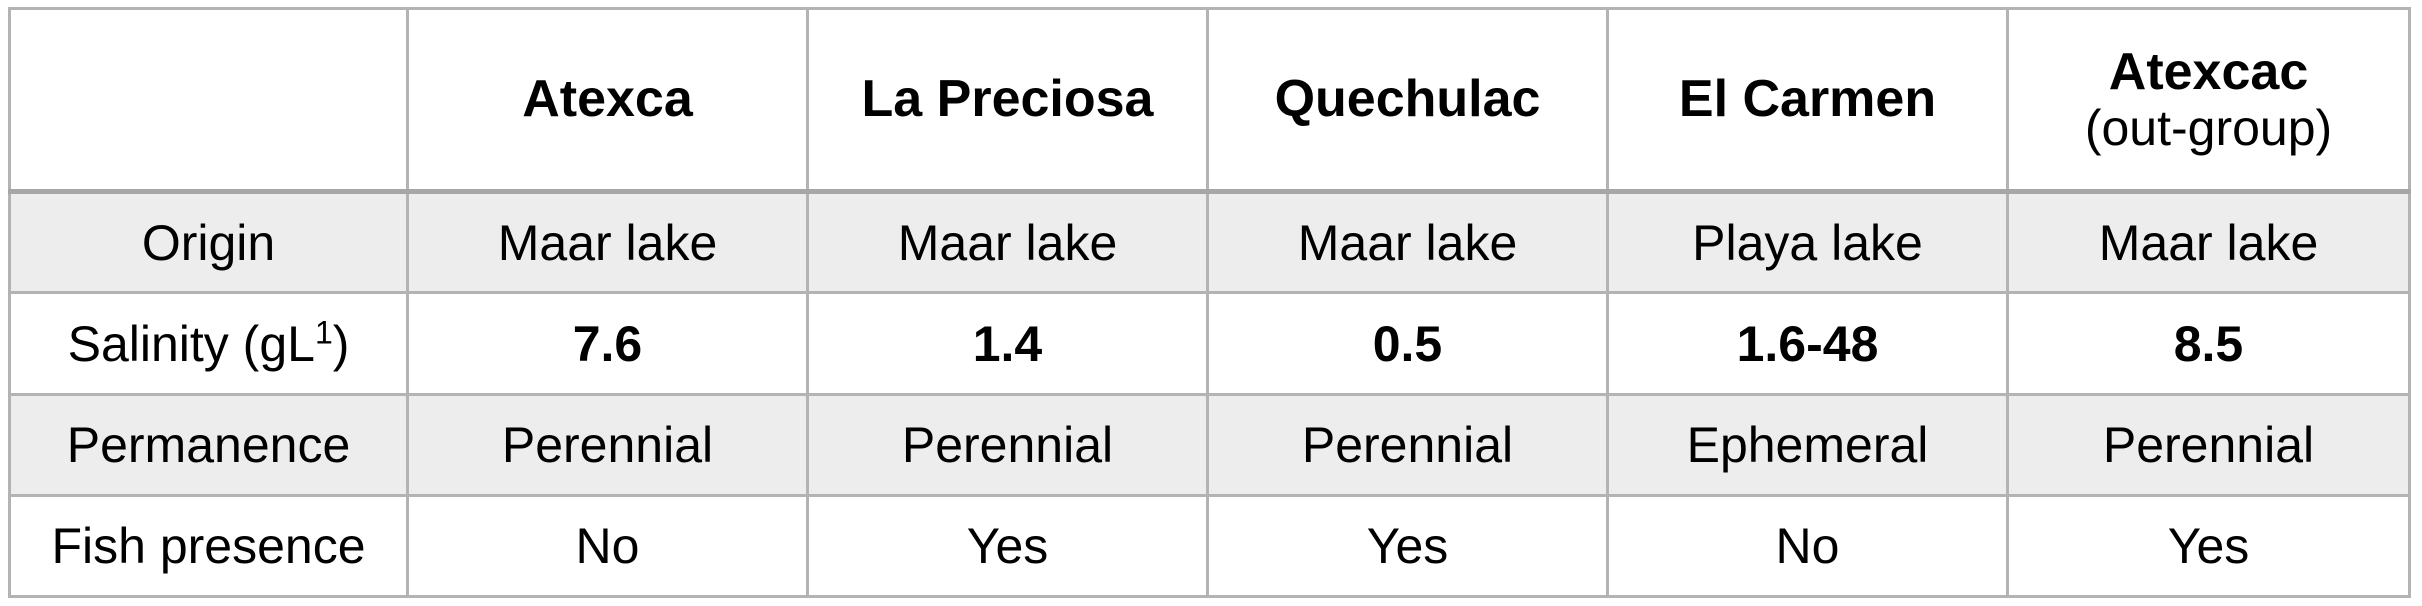 Image resolution: width=2422 pixels, height=606 pixels. I want to click on column-header-note: (out-group), so click(2208, 127).